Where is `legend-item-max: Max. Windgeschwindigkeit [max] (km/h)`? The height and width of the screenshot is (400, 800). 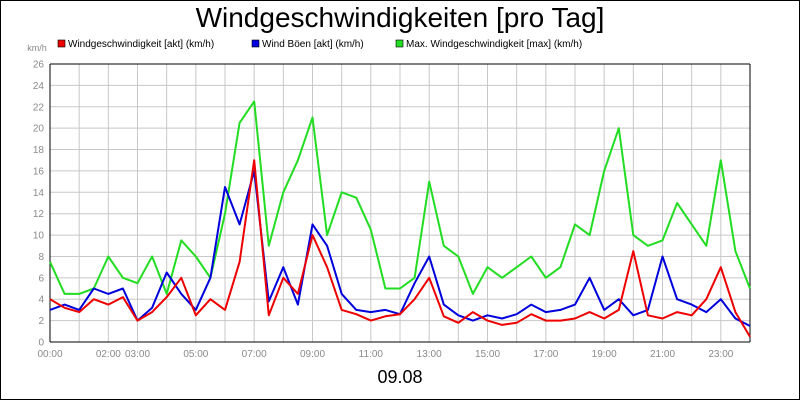
legend-item-max: Max. Windgeschwindigkeit [max] (km/h) is located at coordinates (488, 44).